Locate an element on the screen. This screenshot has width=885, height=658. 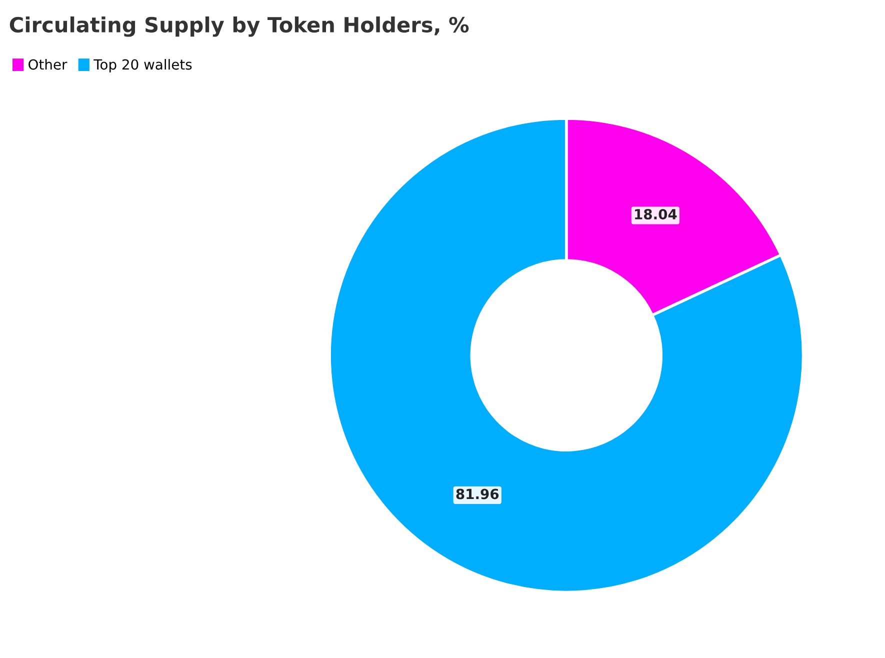
chart-title: Circulating Supply by Token Holders, % is located at coordinates (239, 26).